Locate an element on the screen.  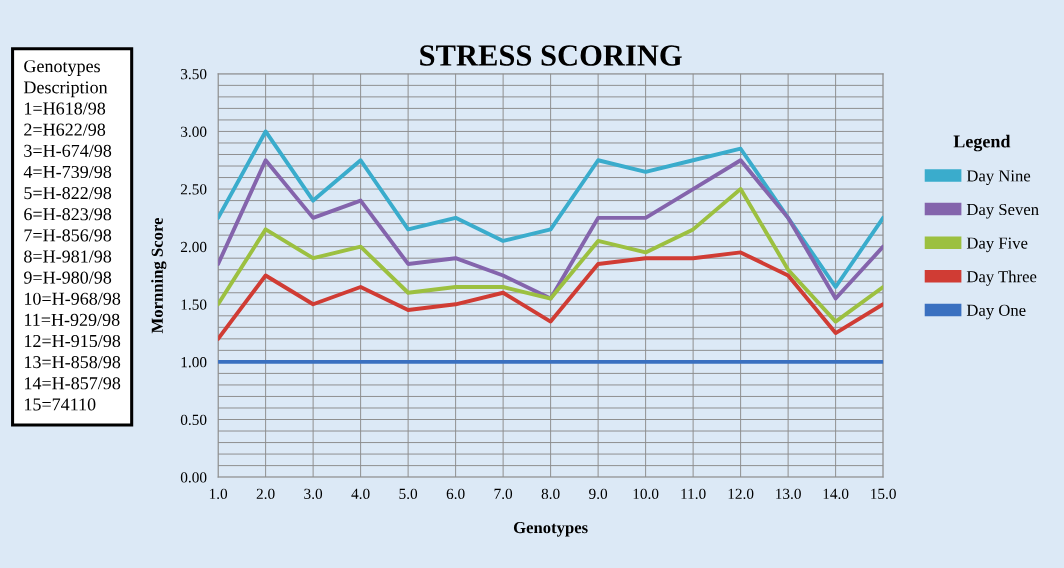
x-tick-label: 7.0 is located at coordinates (503, 494).